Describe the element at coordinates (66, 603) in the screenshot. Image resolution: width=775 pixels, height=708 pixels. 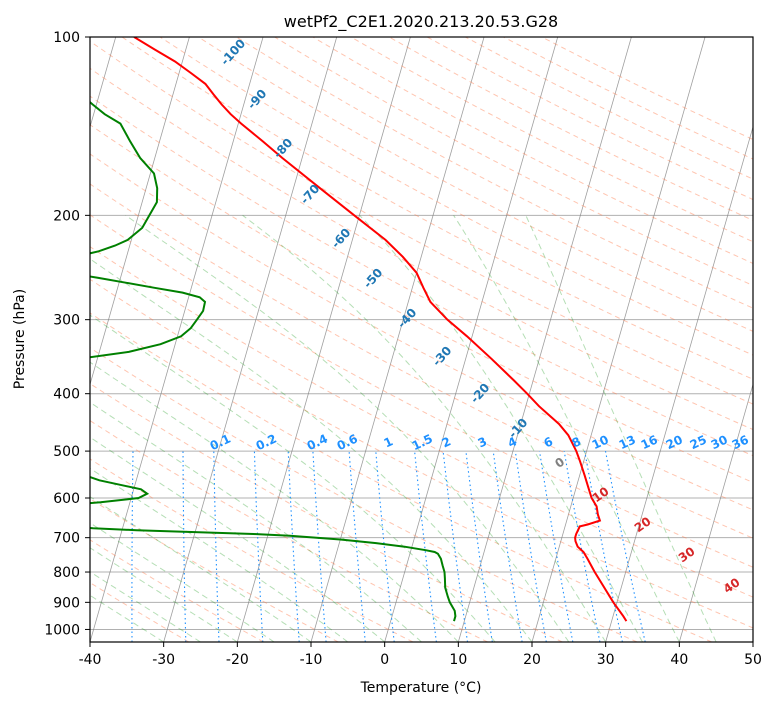
I see `y-tick-label: 900` at that location.